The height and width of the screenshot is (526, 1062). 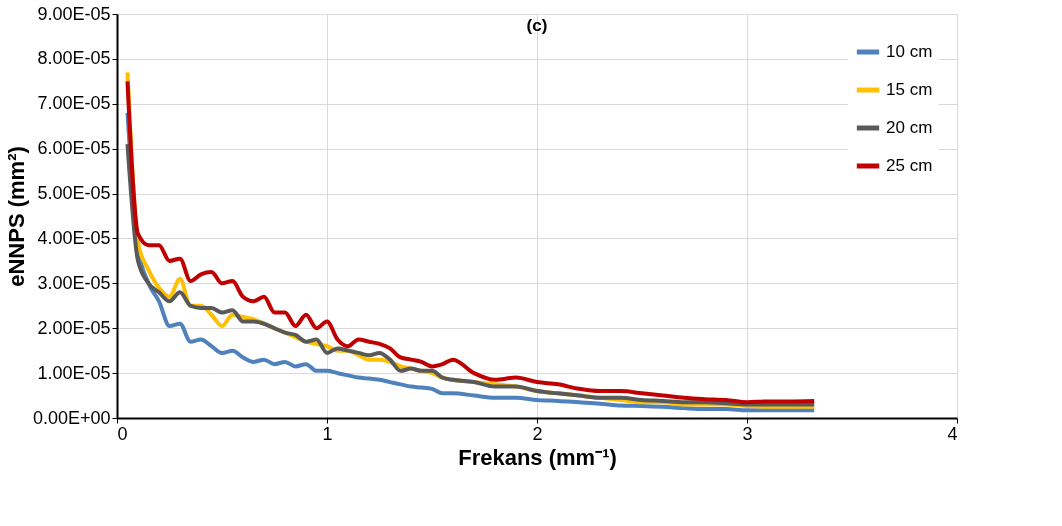 I want to click on chart-title: (c), so click(x=537, y=25).